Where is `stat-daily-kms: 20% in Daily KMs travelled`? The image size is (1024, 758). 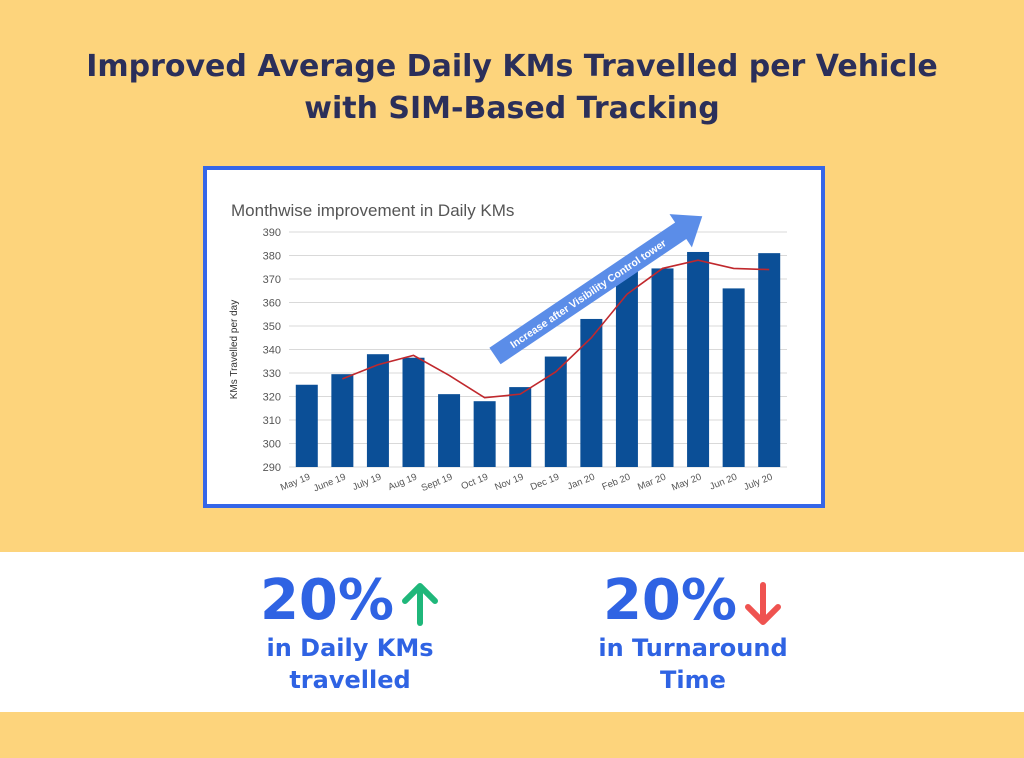 stat-daily-kms: 20% in Daily KMs travelled is located at coordinates (350, 633).